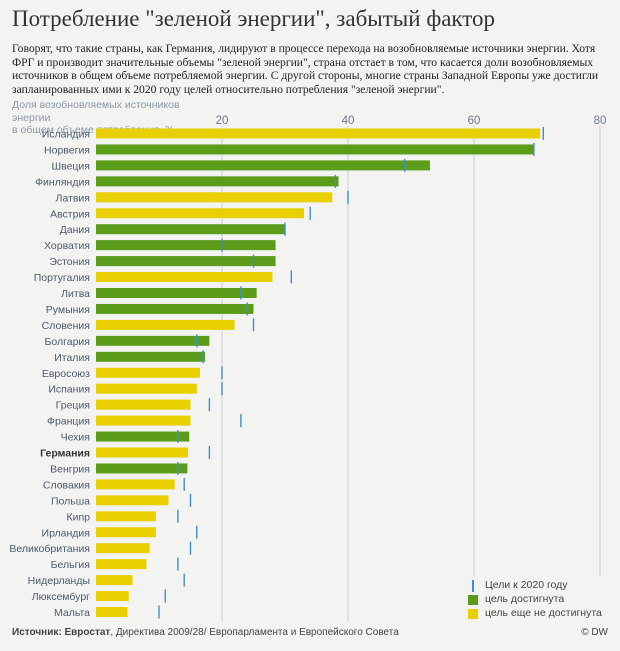 The width and height of the screenshot is (620, 651). Describe the element at coordinates (61, 597) in the screenshot. I see `country-label: Люксембург` at that location.